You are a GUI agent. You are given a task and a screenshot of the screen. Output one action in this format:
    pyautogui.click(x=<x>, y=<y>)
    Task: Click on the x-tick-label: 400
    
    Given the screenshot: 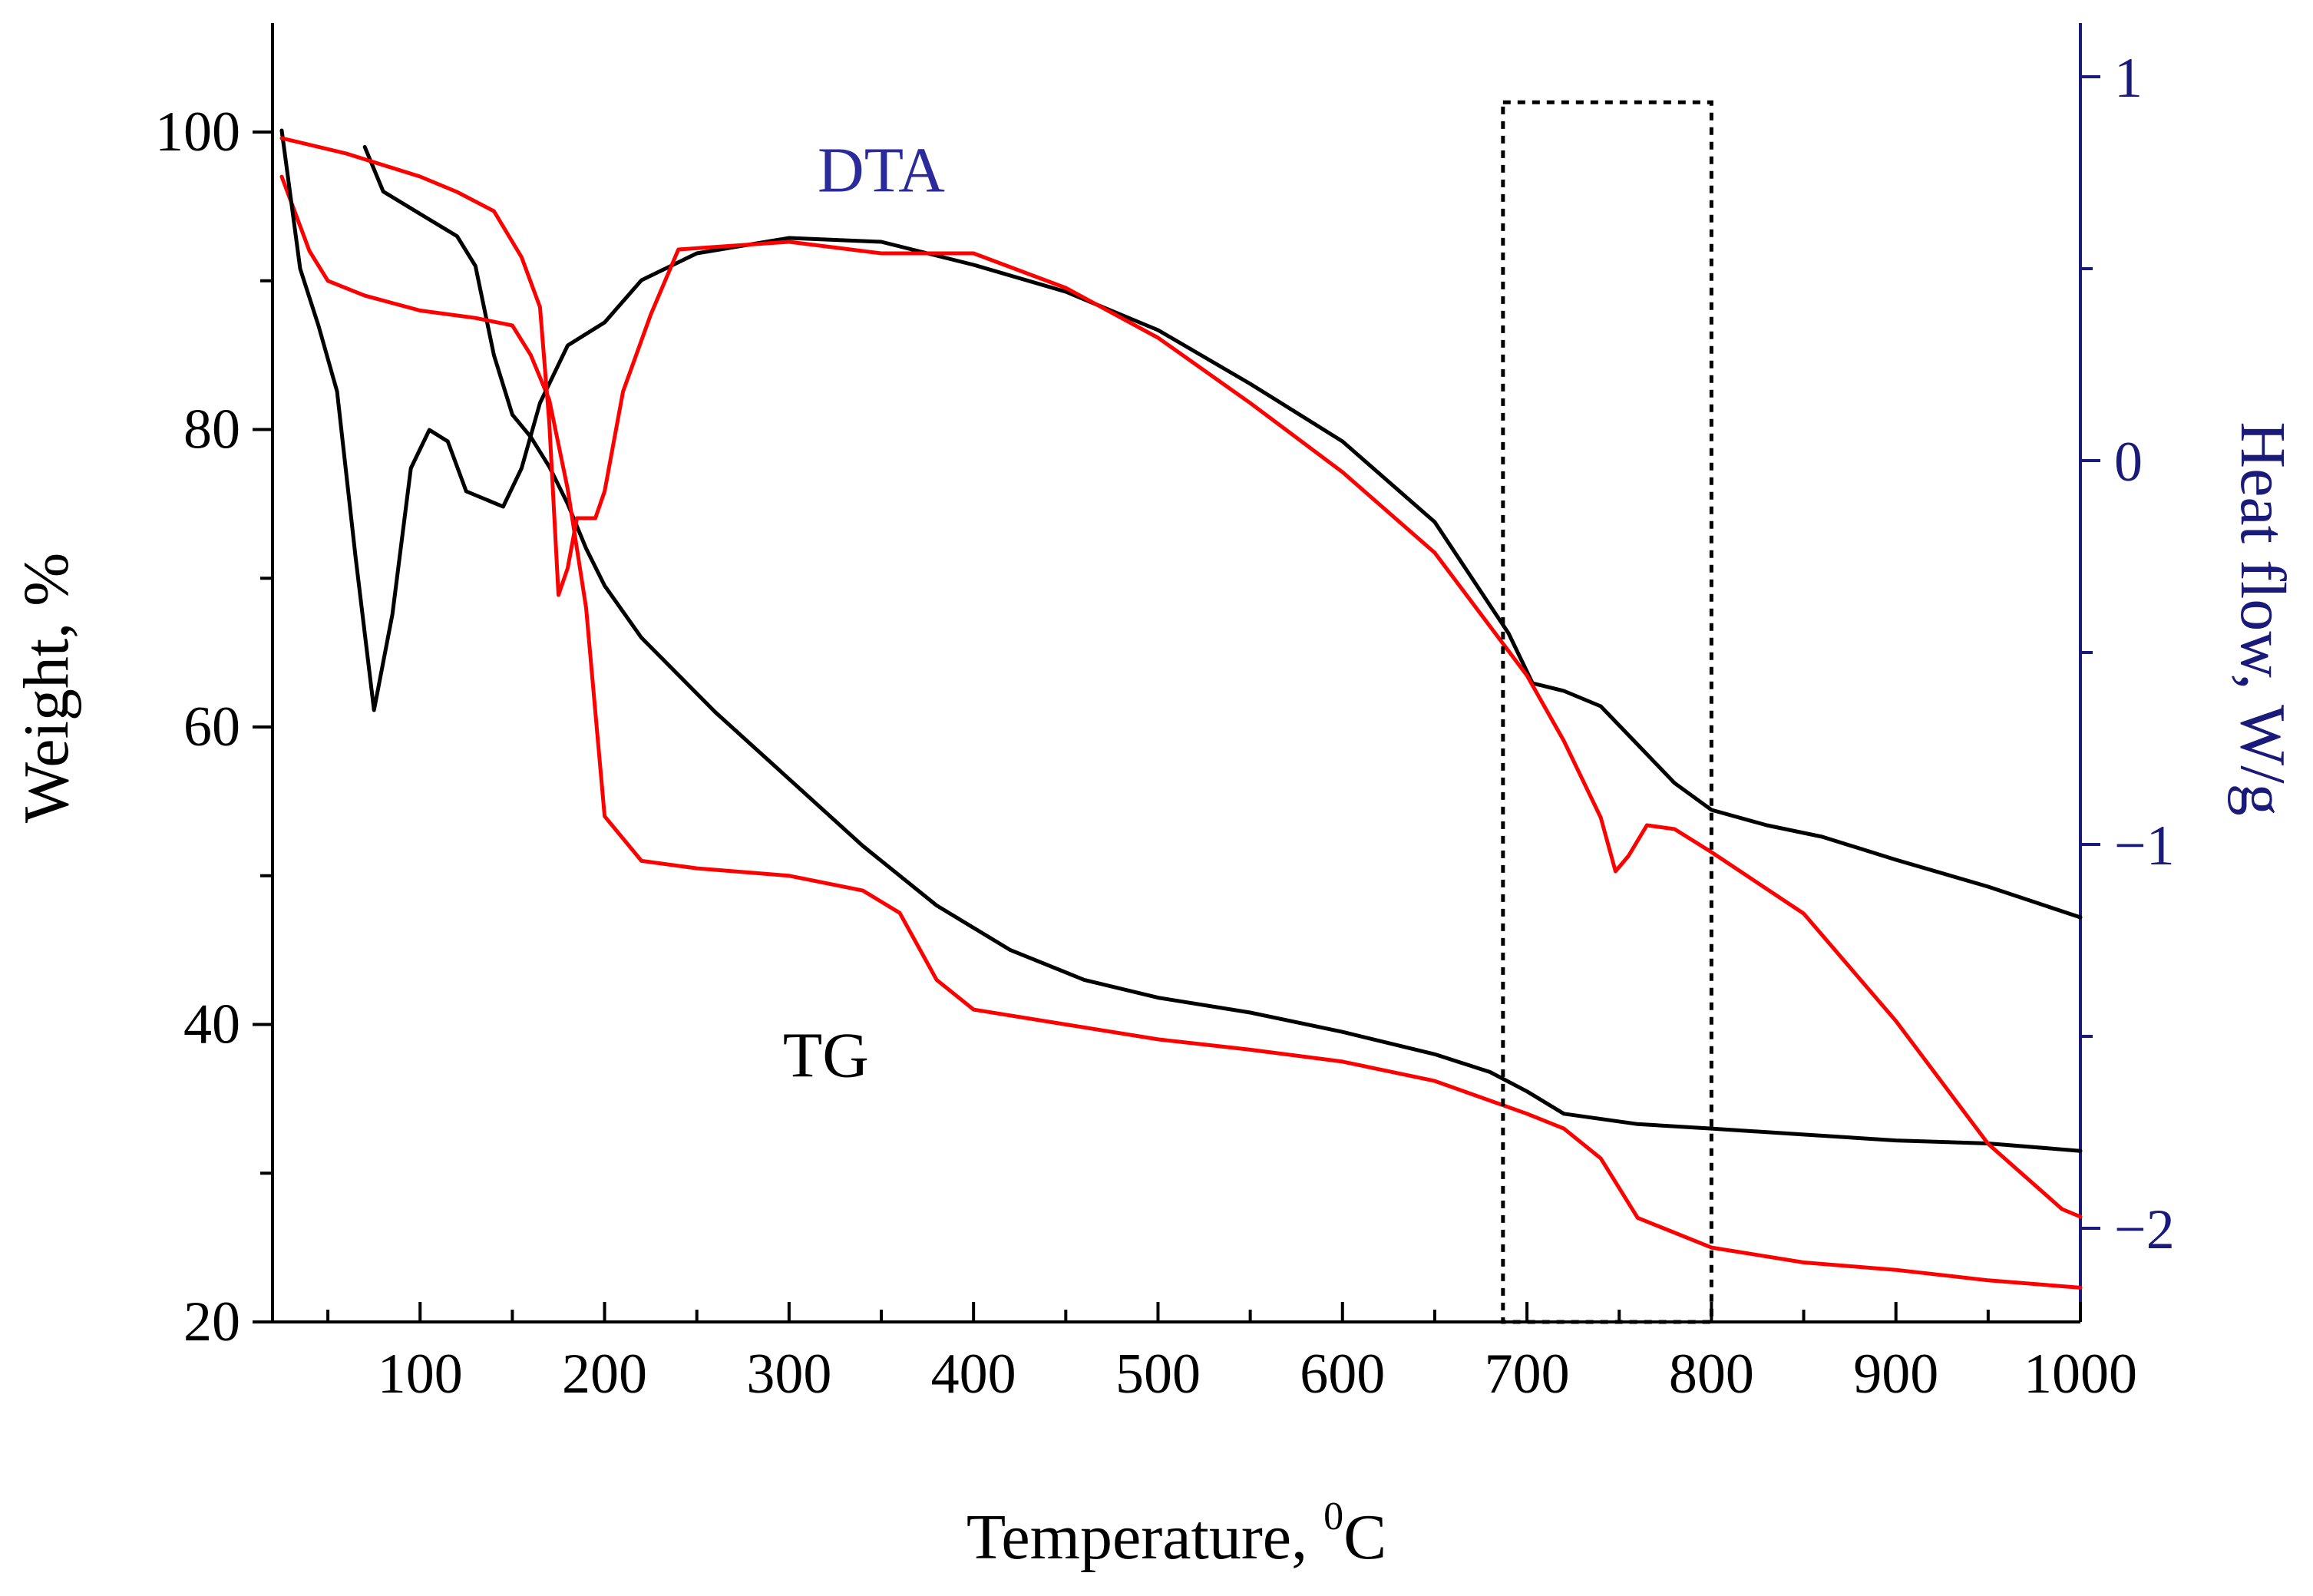 What is the action you would take?
    pyautogui.click(x=973, y=1374)
    